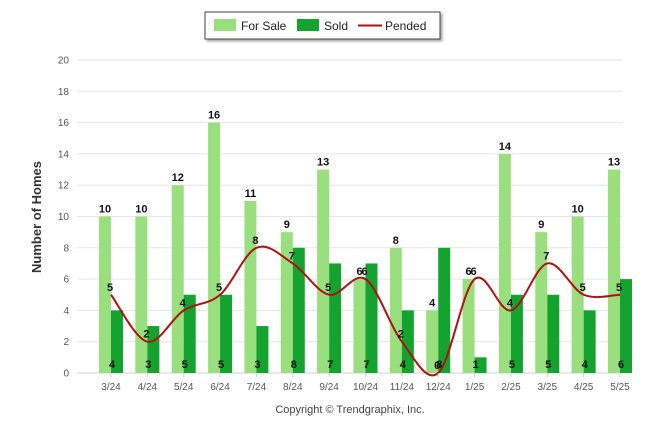 The image size is (646, 434). What do you see at coordinates (264, 26) in the screenshot?
I see `legend-label: For Sale` at bounding box center [264, 26].